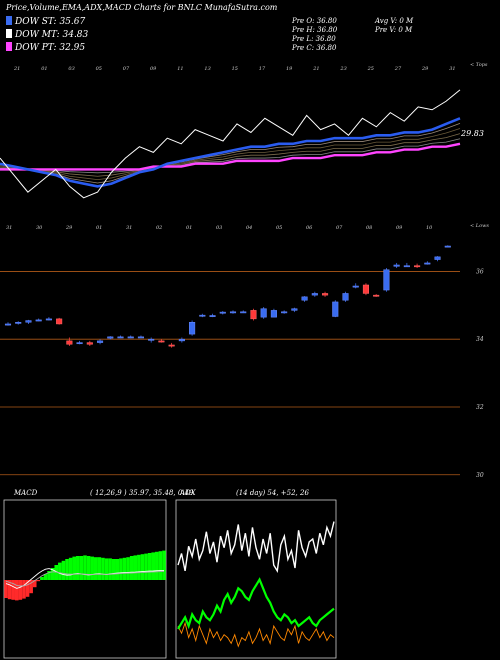  Describe the element at coordinates (249, 228) in the screenshot. I see `ema-bottom-day-label: 04` at that location.